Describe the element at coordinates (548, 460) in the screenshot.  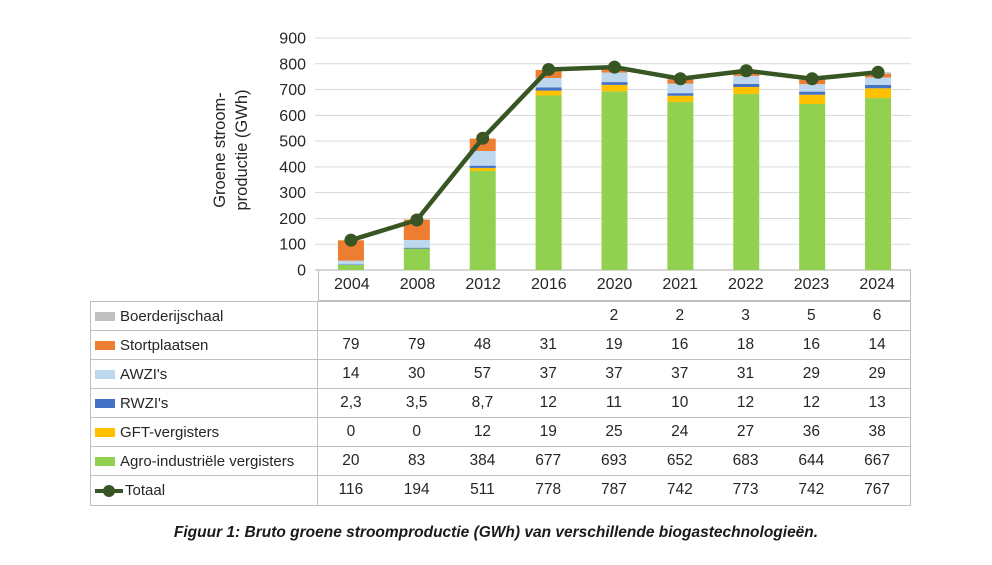
I see `table-value-cell: 677` at that location.